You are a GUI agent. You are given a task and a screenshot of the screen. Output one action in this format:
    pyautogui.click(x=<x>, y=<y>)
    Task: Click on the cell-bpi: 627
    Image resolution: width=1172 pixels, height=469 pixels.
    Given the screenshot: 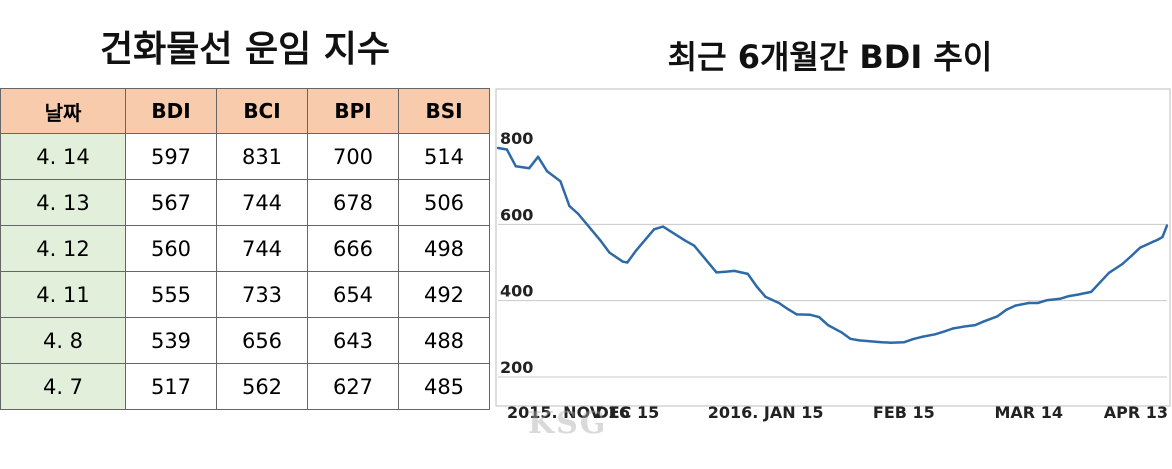 What is the action you would take?
    pyautogui.click(x=353, y=386)
    